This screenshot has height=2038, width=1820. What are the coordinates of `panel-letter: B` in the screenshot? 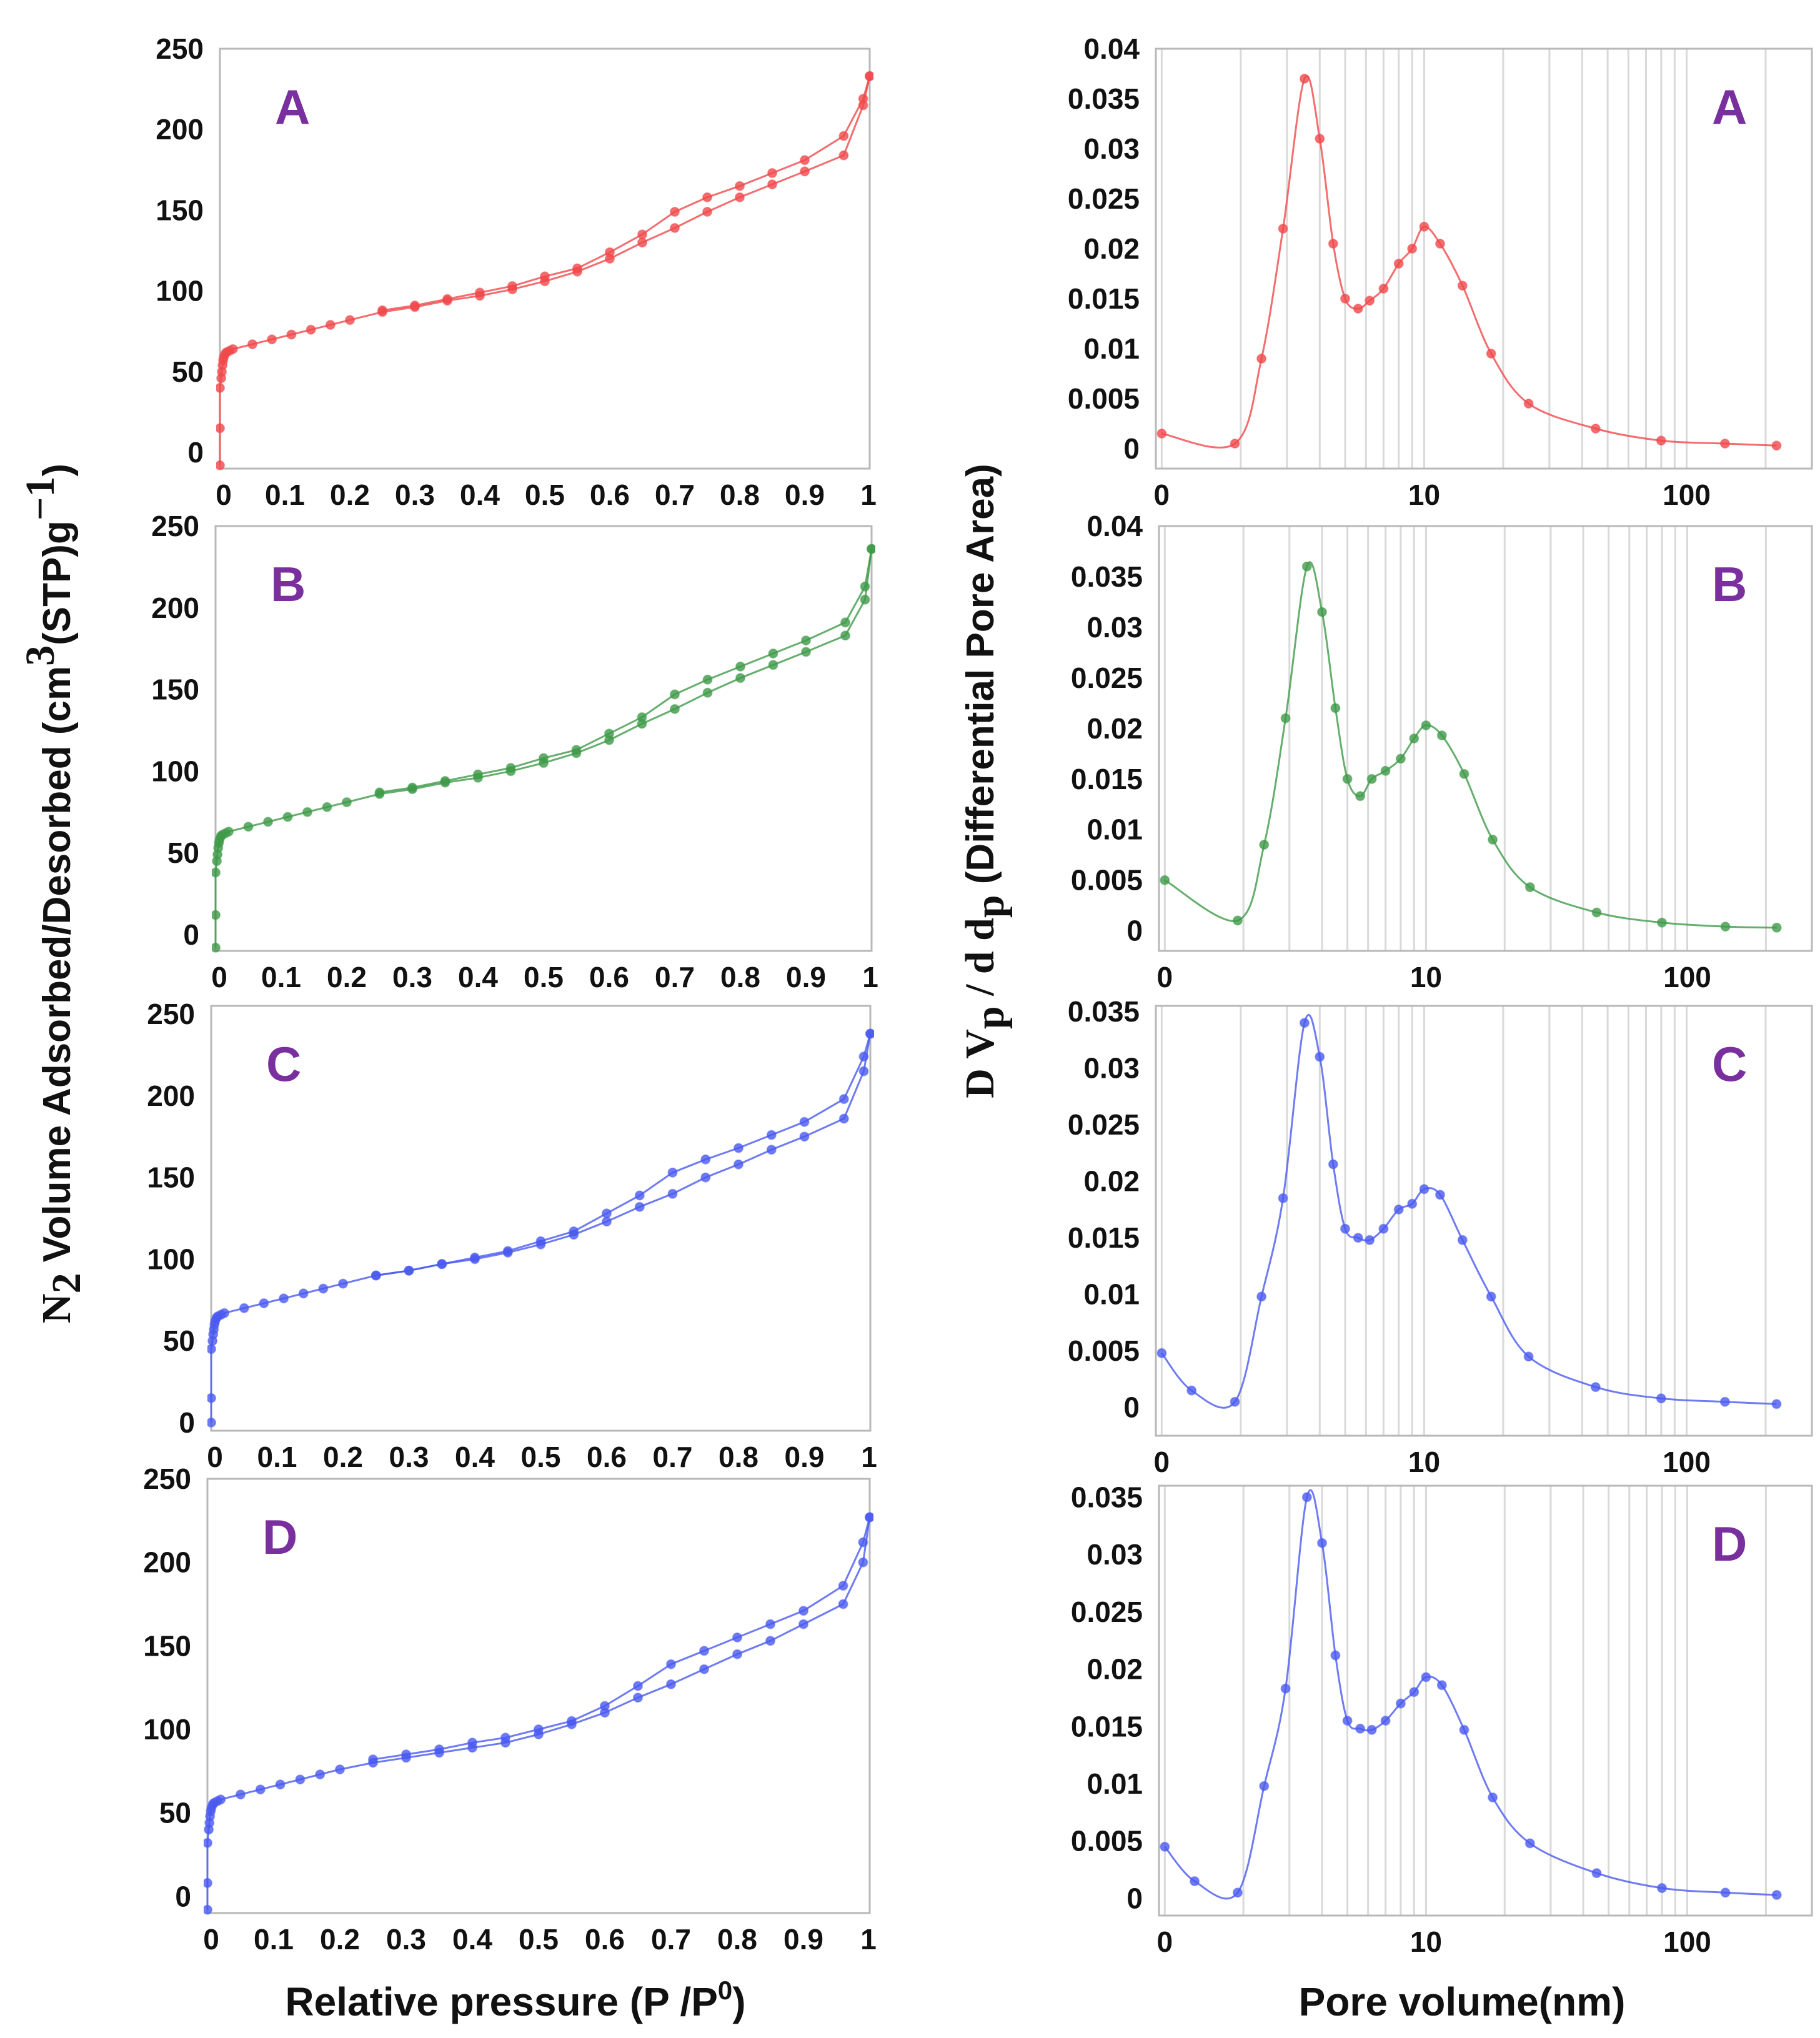 It's located at (1729, 584).